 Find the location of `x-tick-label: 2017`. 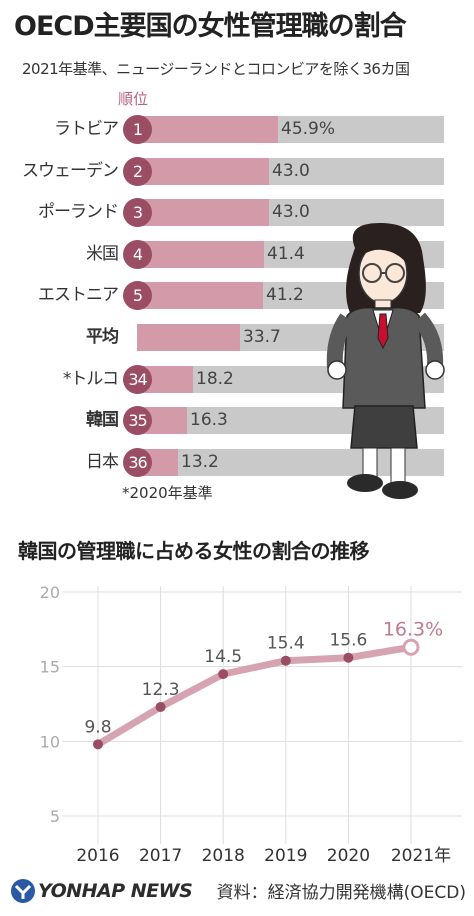

x-tick-label: 2017 is located at coordinates (160, 856).